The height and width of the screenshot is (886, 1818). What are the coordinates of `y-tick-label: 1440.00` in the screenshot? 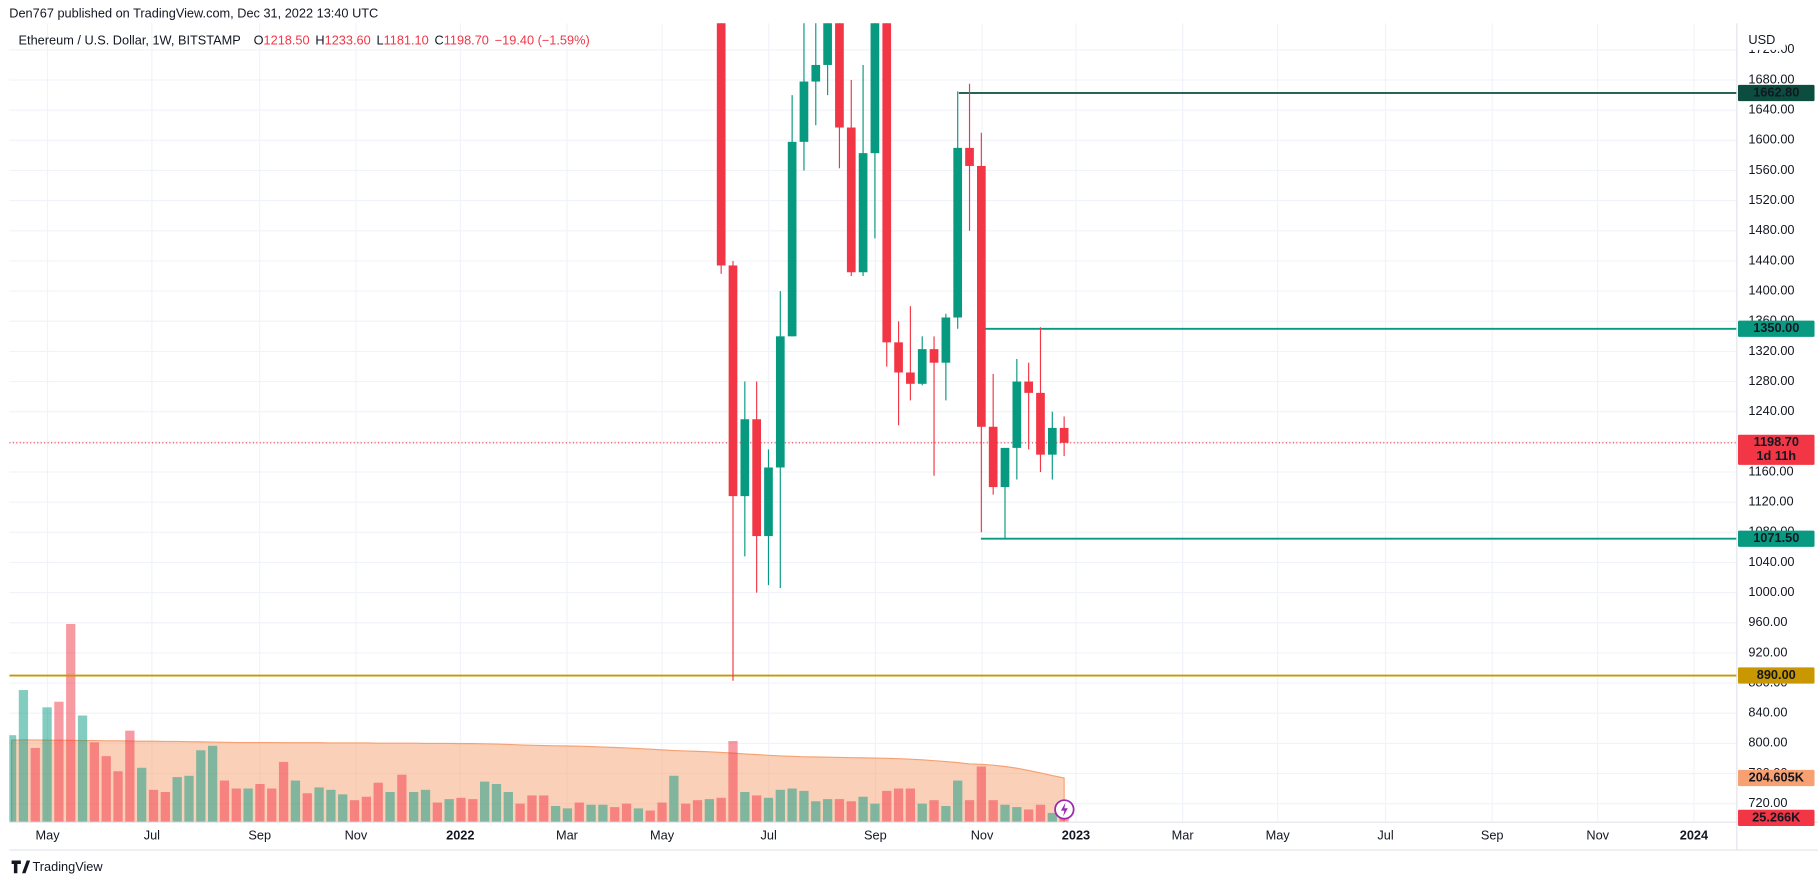 It's located at (1771, 259).